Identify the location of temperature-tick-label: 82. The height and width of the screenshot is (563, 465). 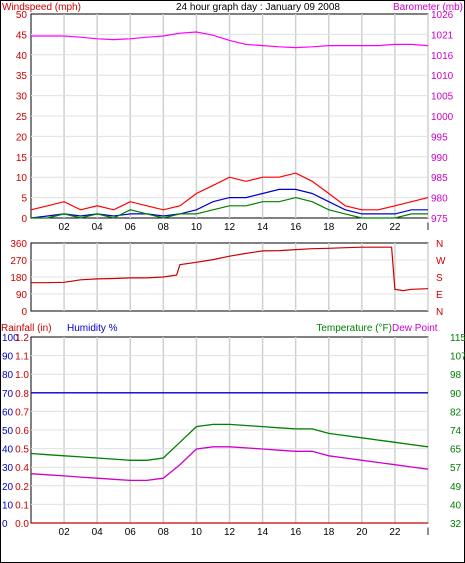
(456, 412).